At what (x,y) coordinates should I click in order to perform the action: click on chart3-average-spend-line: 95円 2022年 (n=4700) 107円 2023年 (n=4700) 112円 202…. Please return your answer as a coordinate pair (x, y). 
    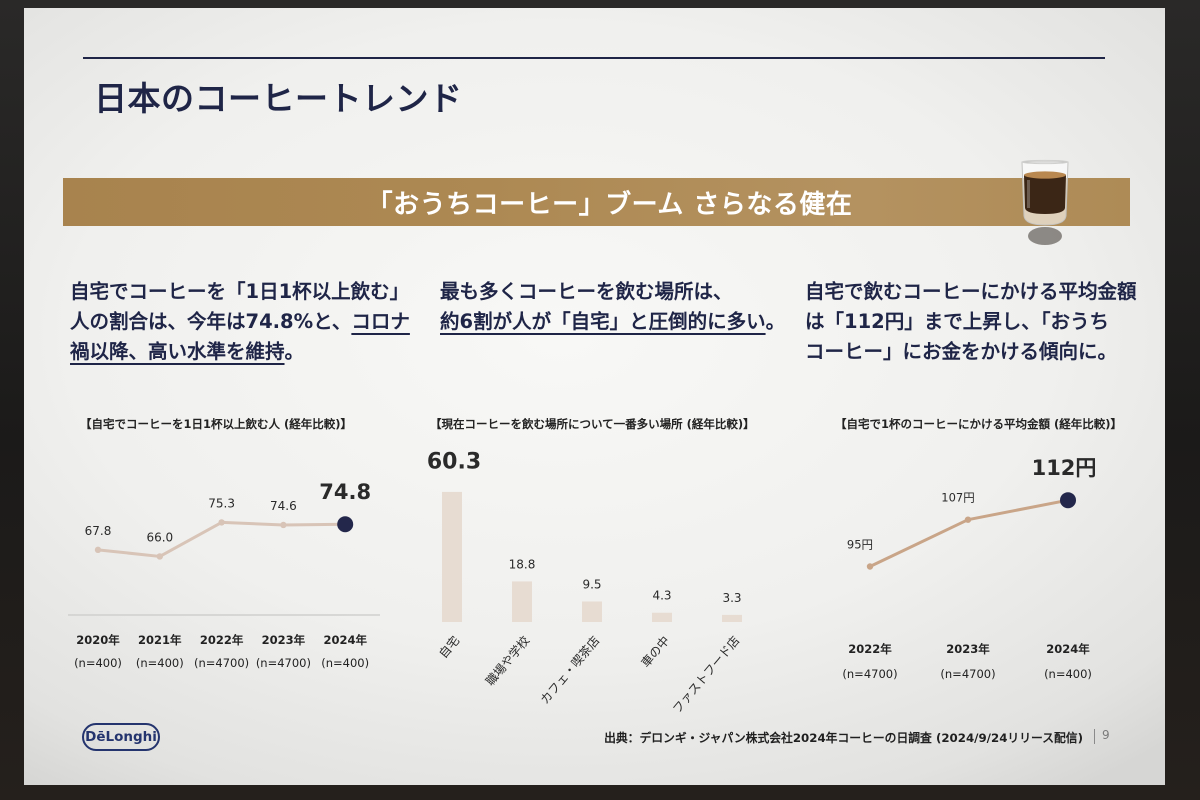
    Looking at the image, I should click on (969, 568).